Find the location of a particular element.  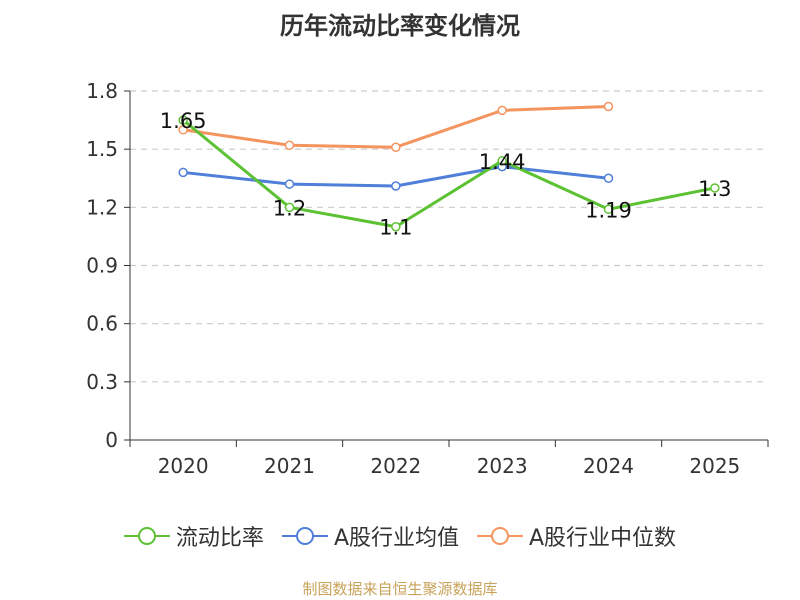

x-tick-label: 2025 is located at coordinates (714, 466).